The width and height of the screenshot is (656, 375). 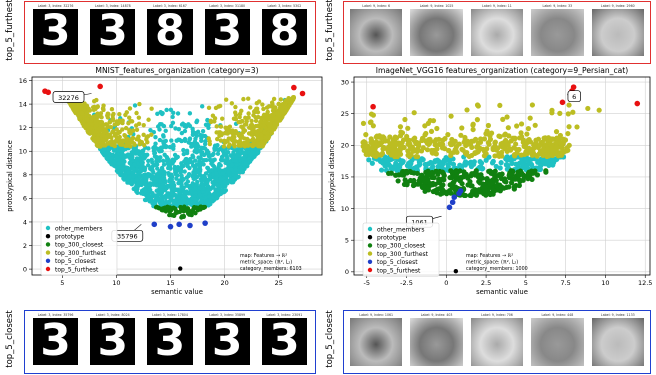 What do you see at coordinates (25, 269) in the screenshot?
I see `y-tick-label: 0` at bounding box center [25, 269].